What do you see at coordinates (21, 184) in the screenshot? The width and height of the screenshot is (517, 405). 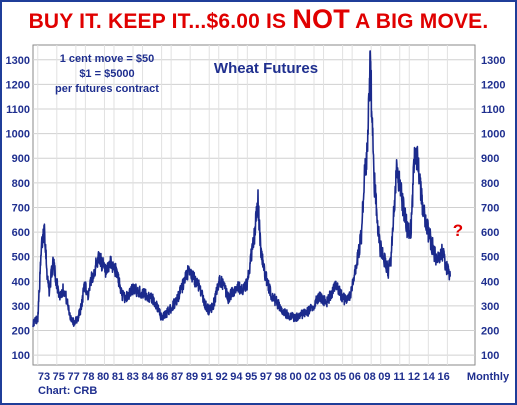 I see `y-tick-label-left: 800` at bounding box center [21, 184].